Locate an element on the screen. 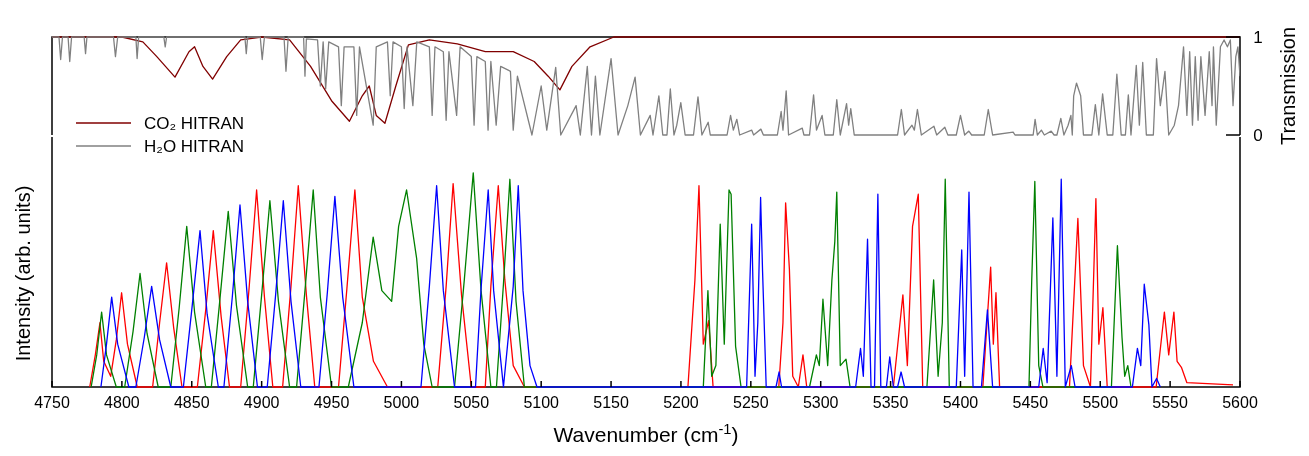 The height and width of the screenshot is (456, 1309). x-tick-label: 5100 is located at coordinates (541, 402).